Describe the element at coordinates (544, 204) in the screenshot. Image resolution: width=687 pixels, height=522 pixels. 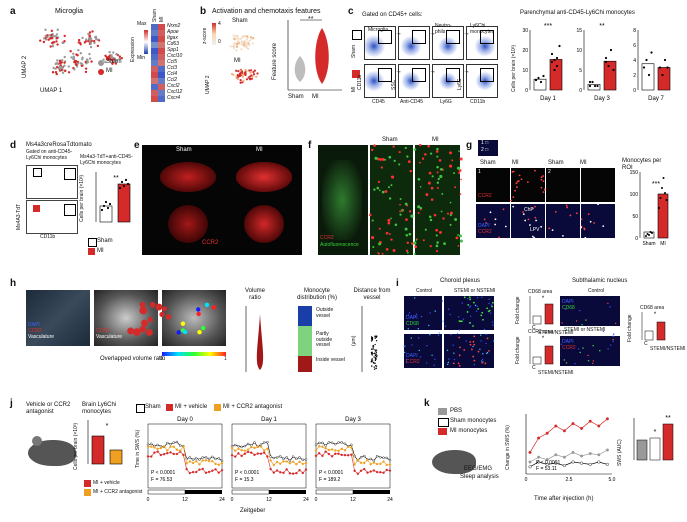
I see `g-dots` at that location.